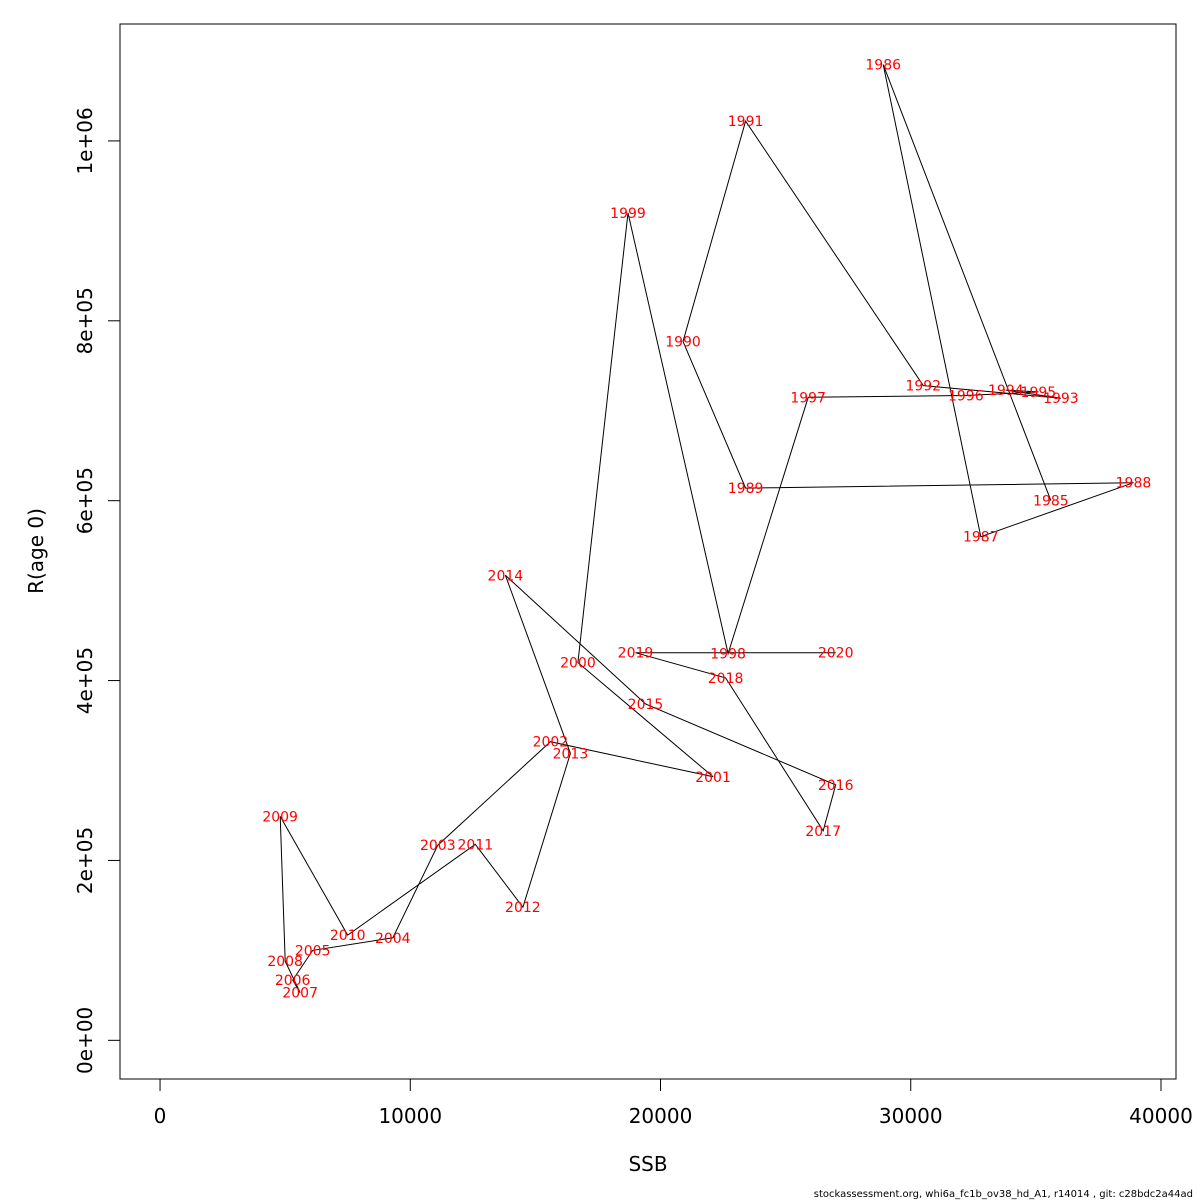 The height and width of the screenshot is (1200, 1200). What do you see at coordinates (911, 1116) in the screenshot?
I see `x-tick-label: 30000` at bounding box center [911, 1116].